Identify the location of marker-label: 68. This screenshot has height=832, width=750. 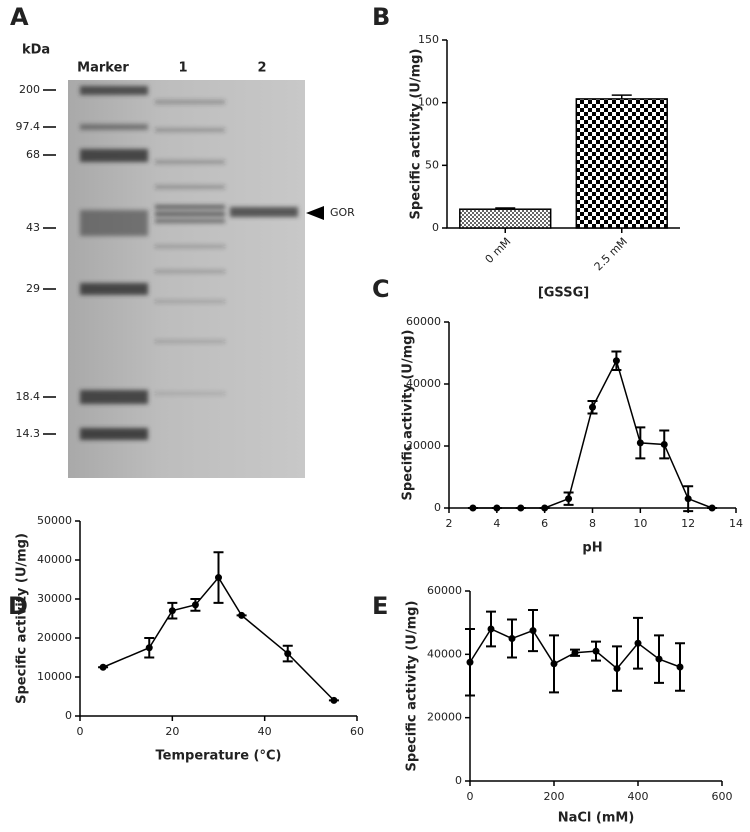
(33, 154).